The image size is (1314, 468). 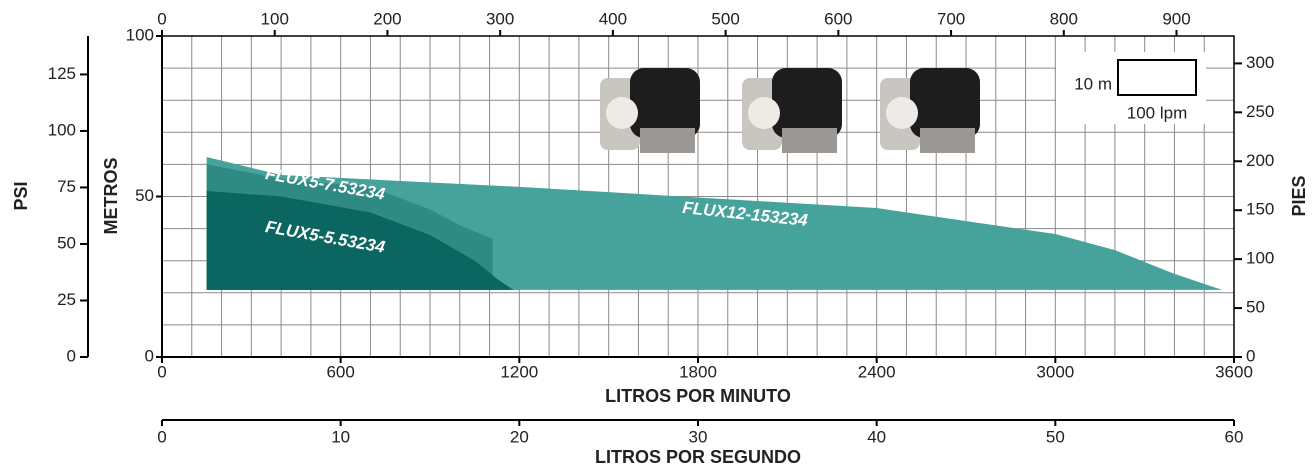 I want to click on right-tick-label: 150, so click(x=1260, y=209).